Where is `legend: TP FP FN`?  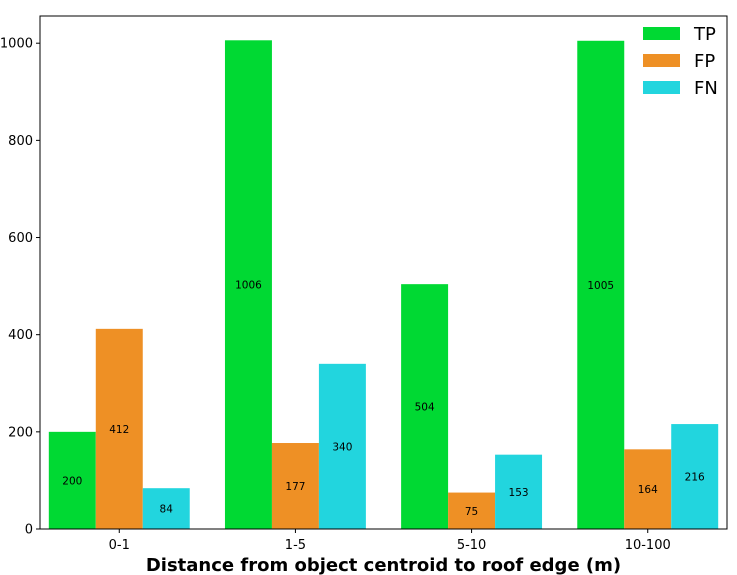
legend: TP FP FN is located at coordinates (680, 61).